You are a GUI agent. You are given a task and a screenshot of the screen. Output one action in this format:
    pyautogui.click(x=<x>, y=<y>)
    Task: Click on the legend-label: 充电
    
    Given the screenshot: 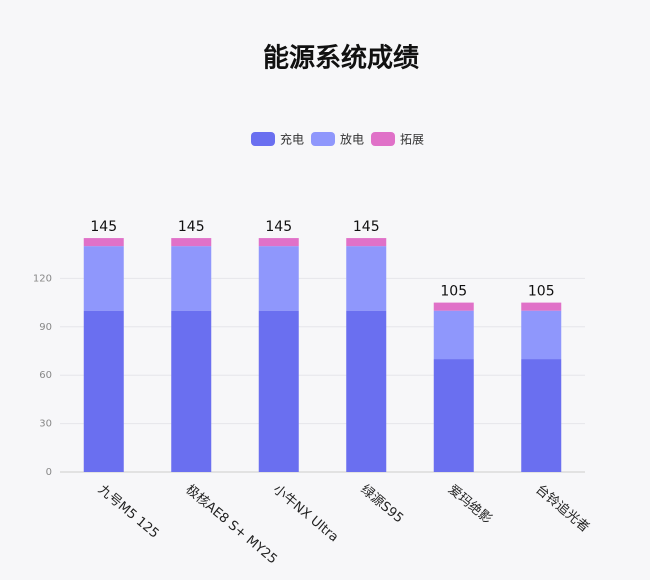 What is the action you would take?
    pyautogui.click(x=292, y=139)
    